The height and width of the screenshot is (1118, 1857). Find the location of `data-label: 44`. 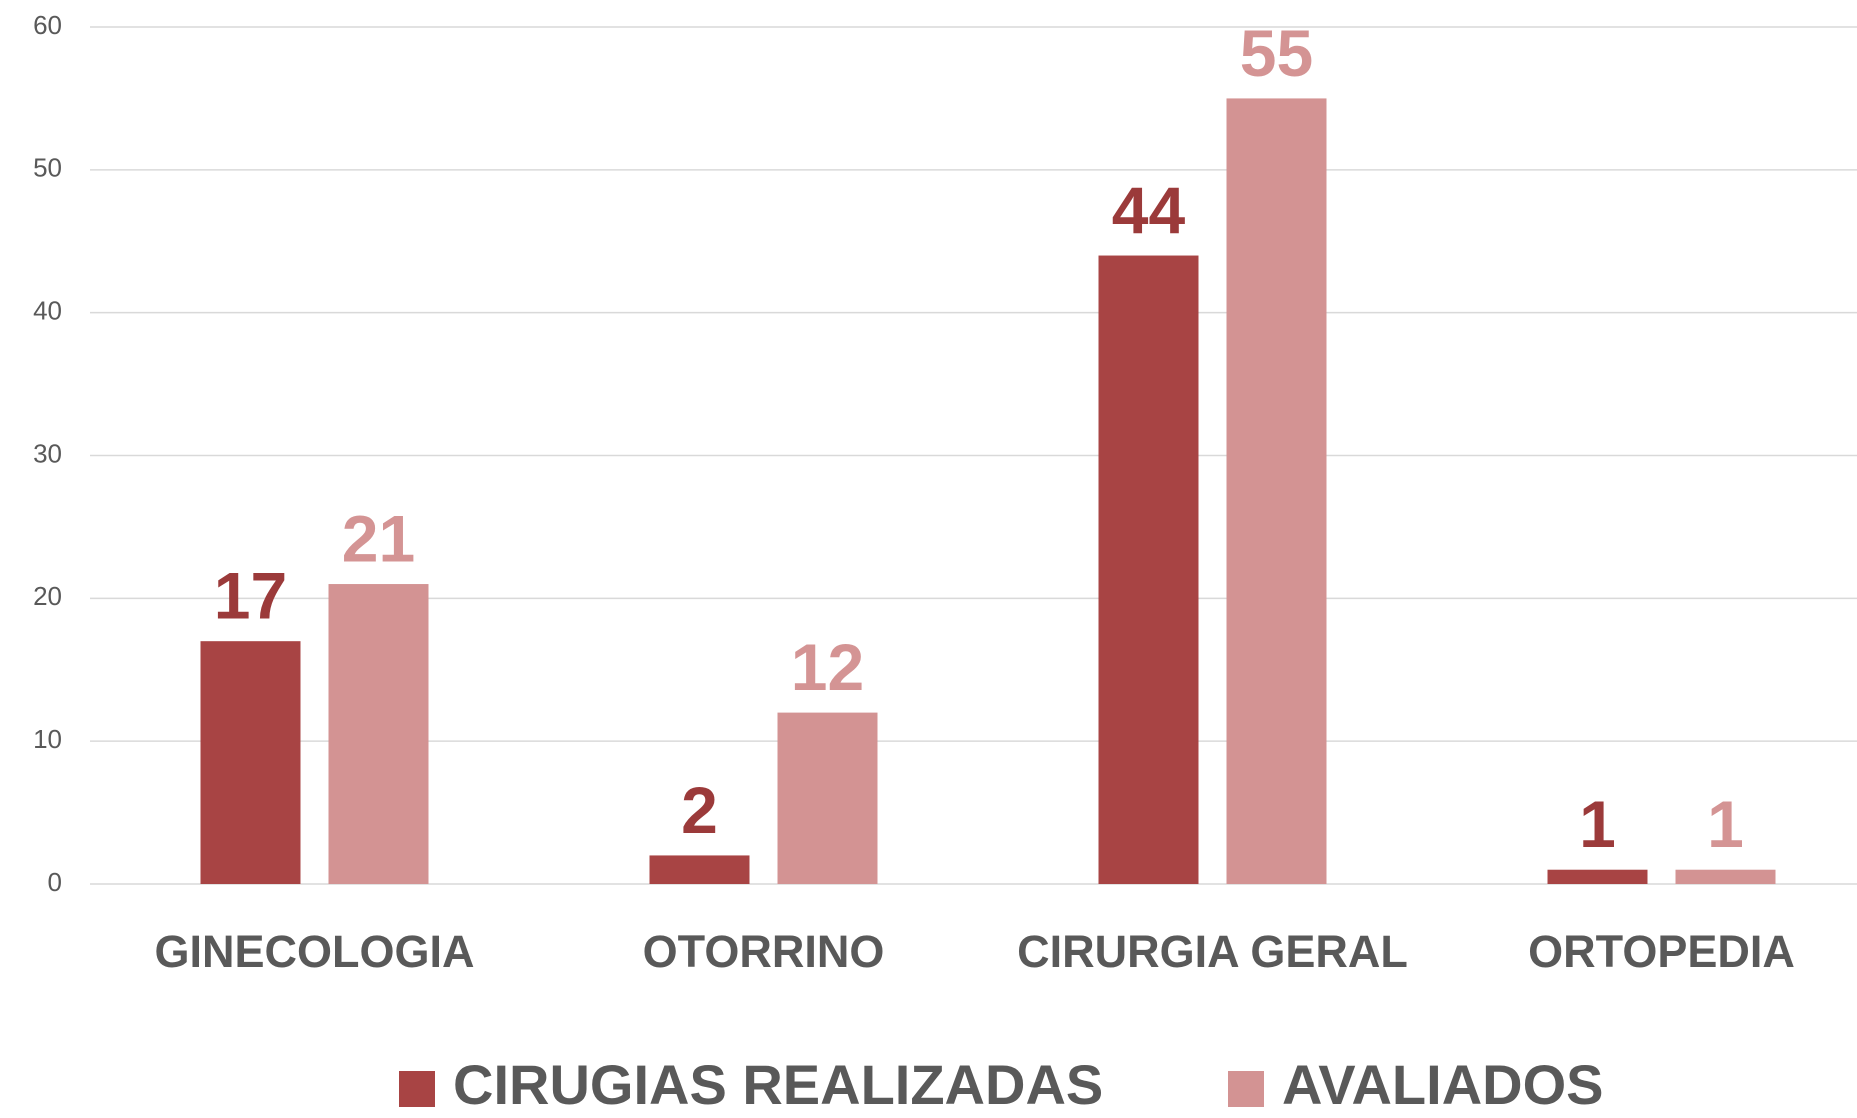

data-label: 44 is located at coordinates (1149, 210).